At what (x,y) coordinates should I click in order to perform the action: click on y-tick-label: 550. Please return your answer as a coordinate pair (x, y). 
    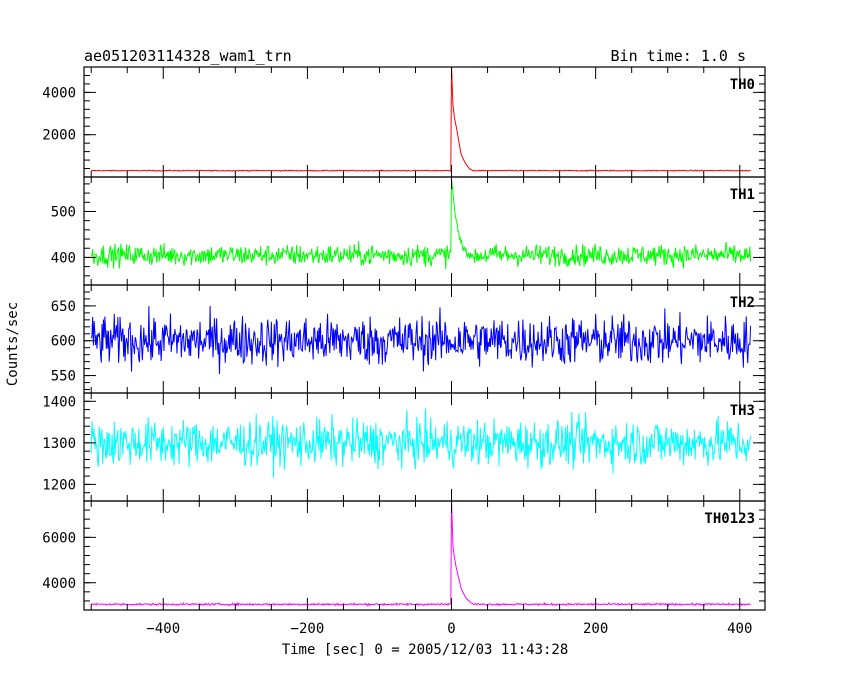
    Looking at the image, I should click on (63, 377).